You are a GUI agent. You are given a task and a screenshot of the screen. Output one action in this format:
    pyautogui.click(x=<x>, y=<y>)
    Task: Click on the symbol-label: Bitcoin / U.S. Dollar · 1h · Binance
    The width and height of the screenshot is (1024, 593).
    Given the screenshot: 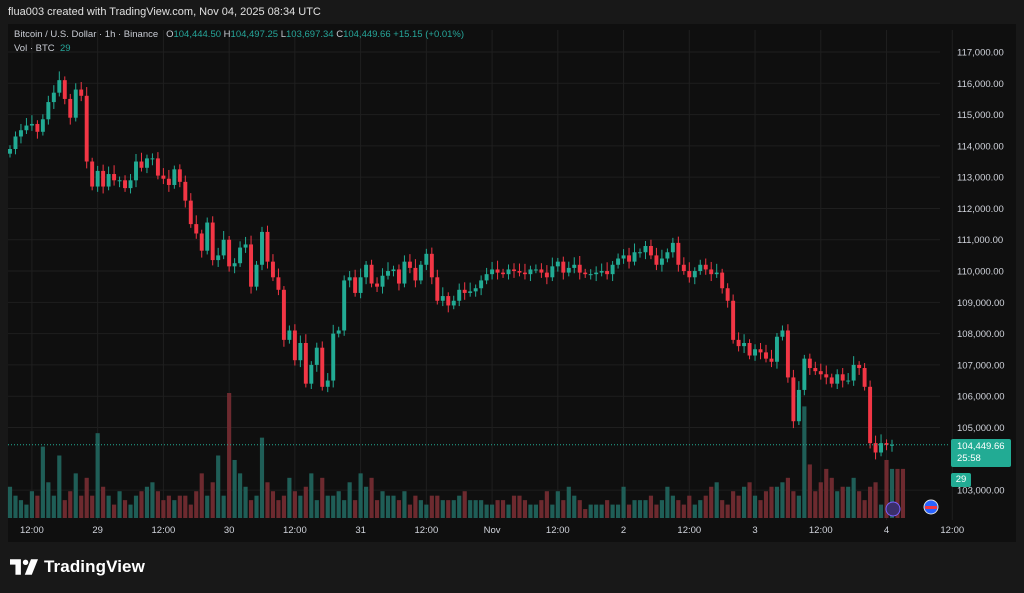 What is the action you would take?
    pyautogui.click(x=86, y=34)
    